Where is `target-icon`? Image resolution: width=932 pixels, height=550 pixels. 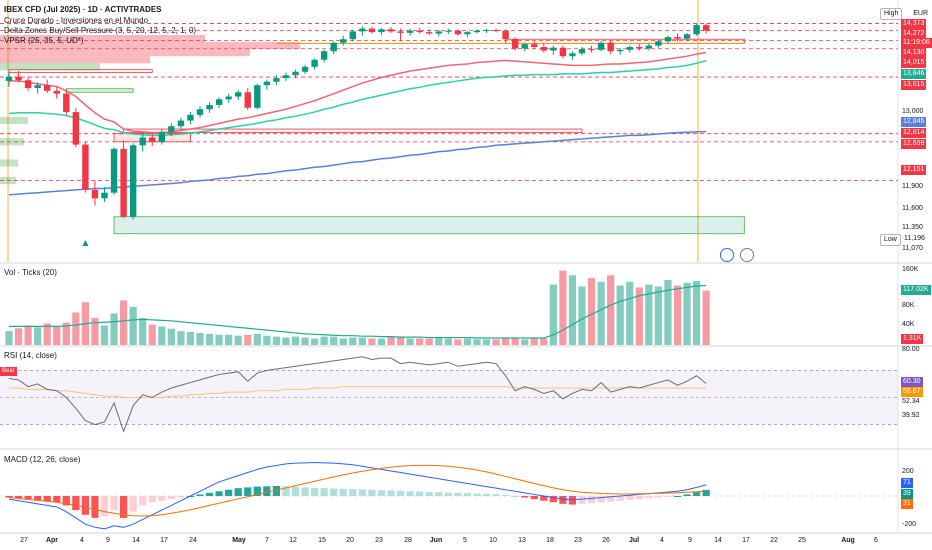 target-icon is located at coordinates (727, 255).